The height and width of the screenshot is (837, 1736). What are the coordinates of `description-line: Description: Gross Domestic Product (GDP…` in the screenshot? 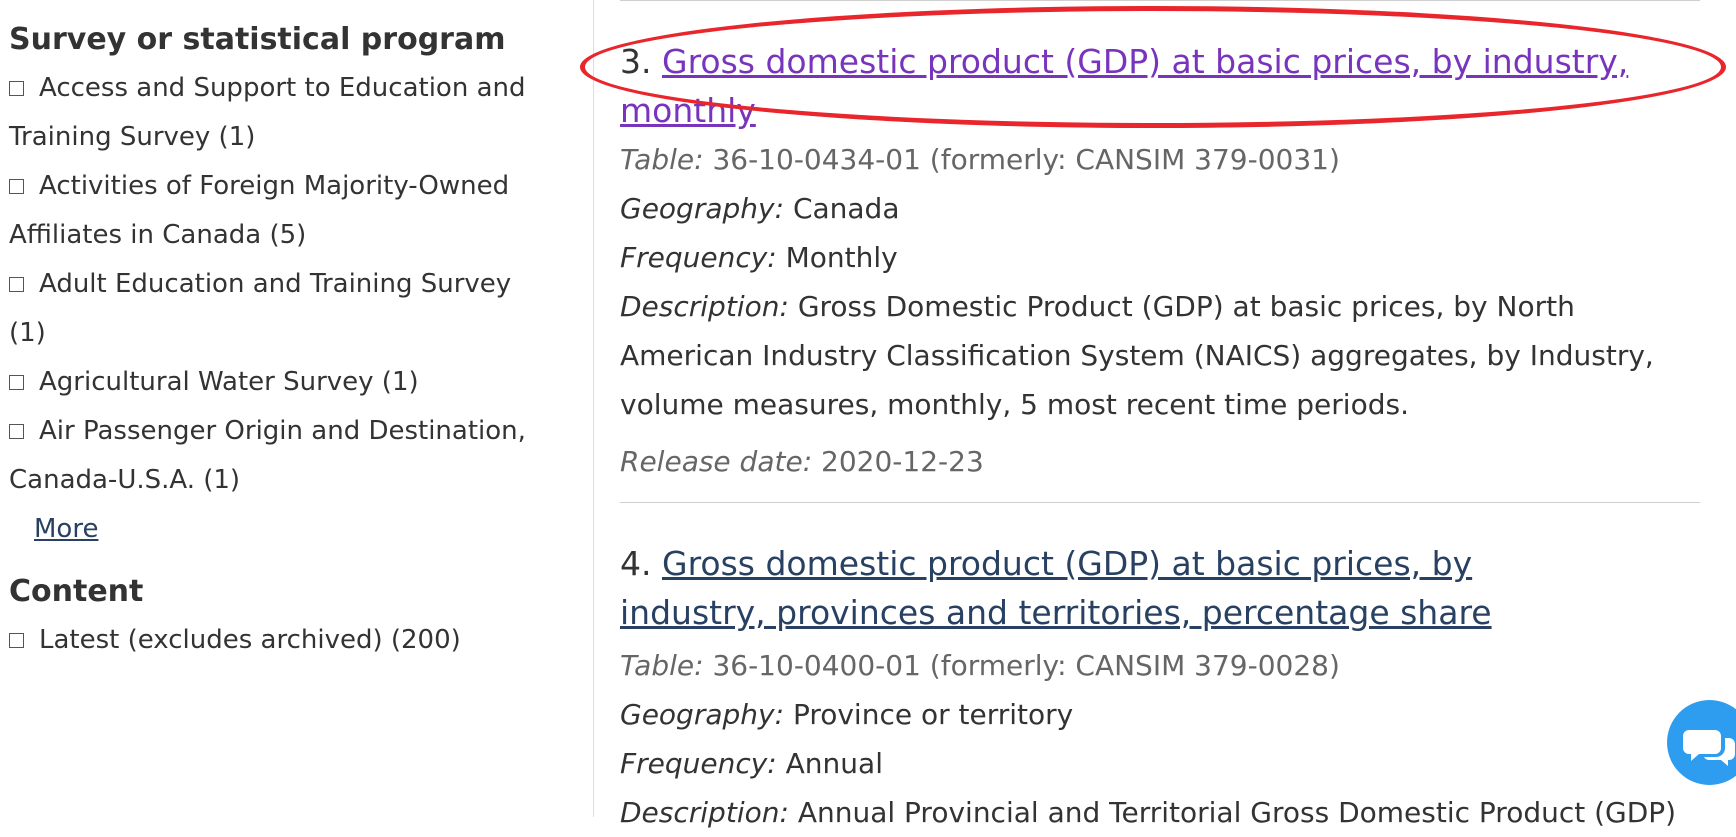 It's located at (1137, 355).